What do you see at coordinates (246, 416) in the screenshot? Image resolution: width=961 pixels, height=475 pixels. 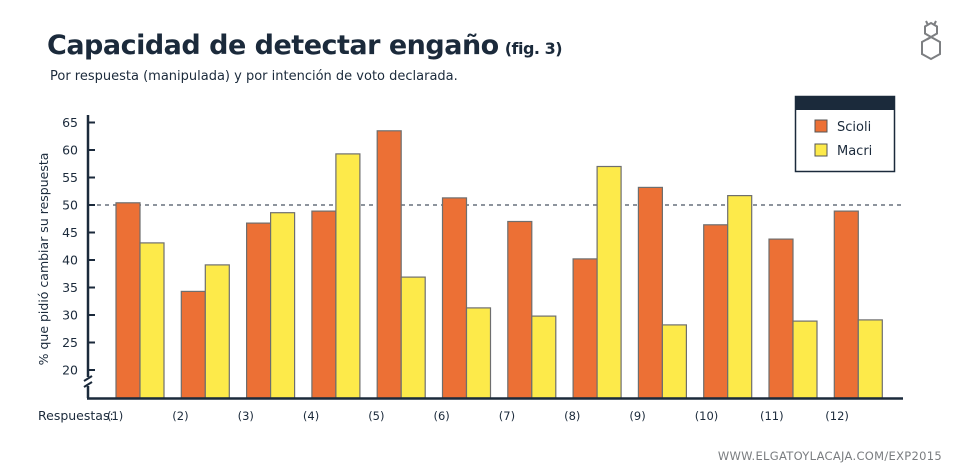 I see `x-category-label-3: (3)` at bounding box center [246, 416].